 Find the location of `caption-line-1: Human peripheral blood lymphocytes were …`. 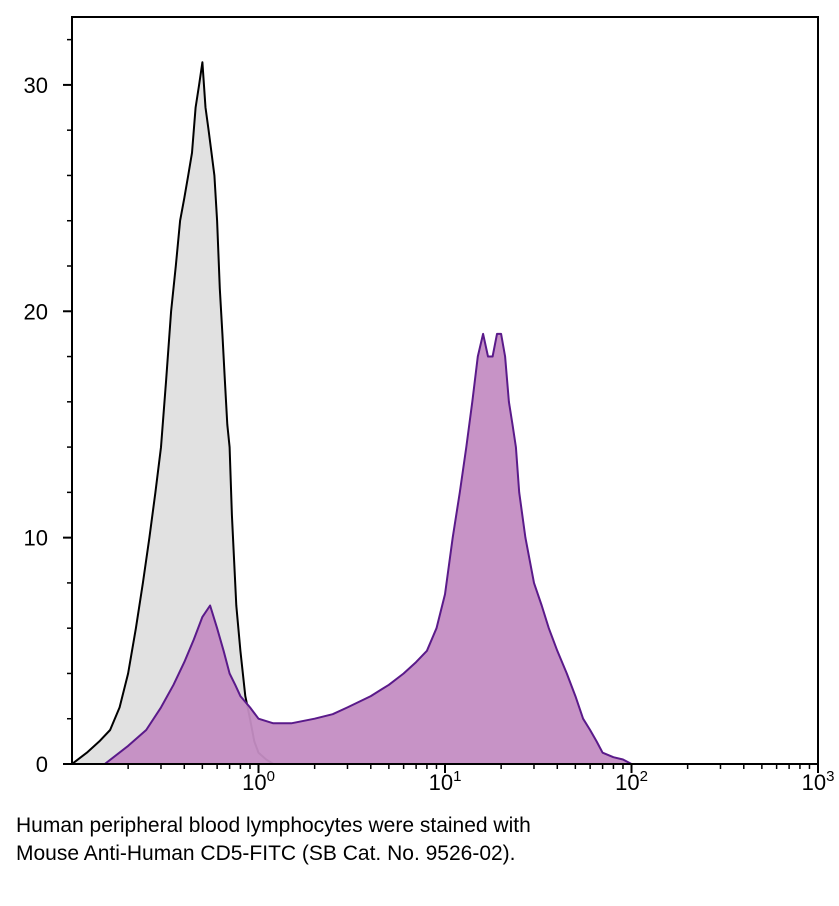

caption-line-1: Human peripheral blood lymphocytes were … is located at coordinates (273, 825).